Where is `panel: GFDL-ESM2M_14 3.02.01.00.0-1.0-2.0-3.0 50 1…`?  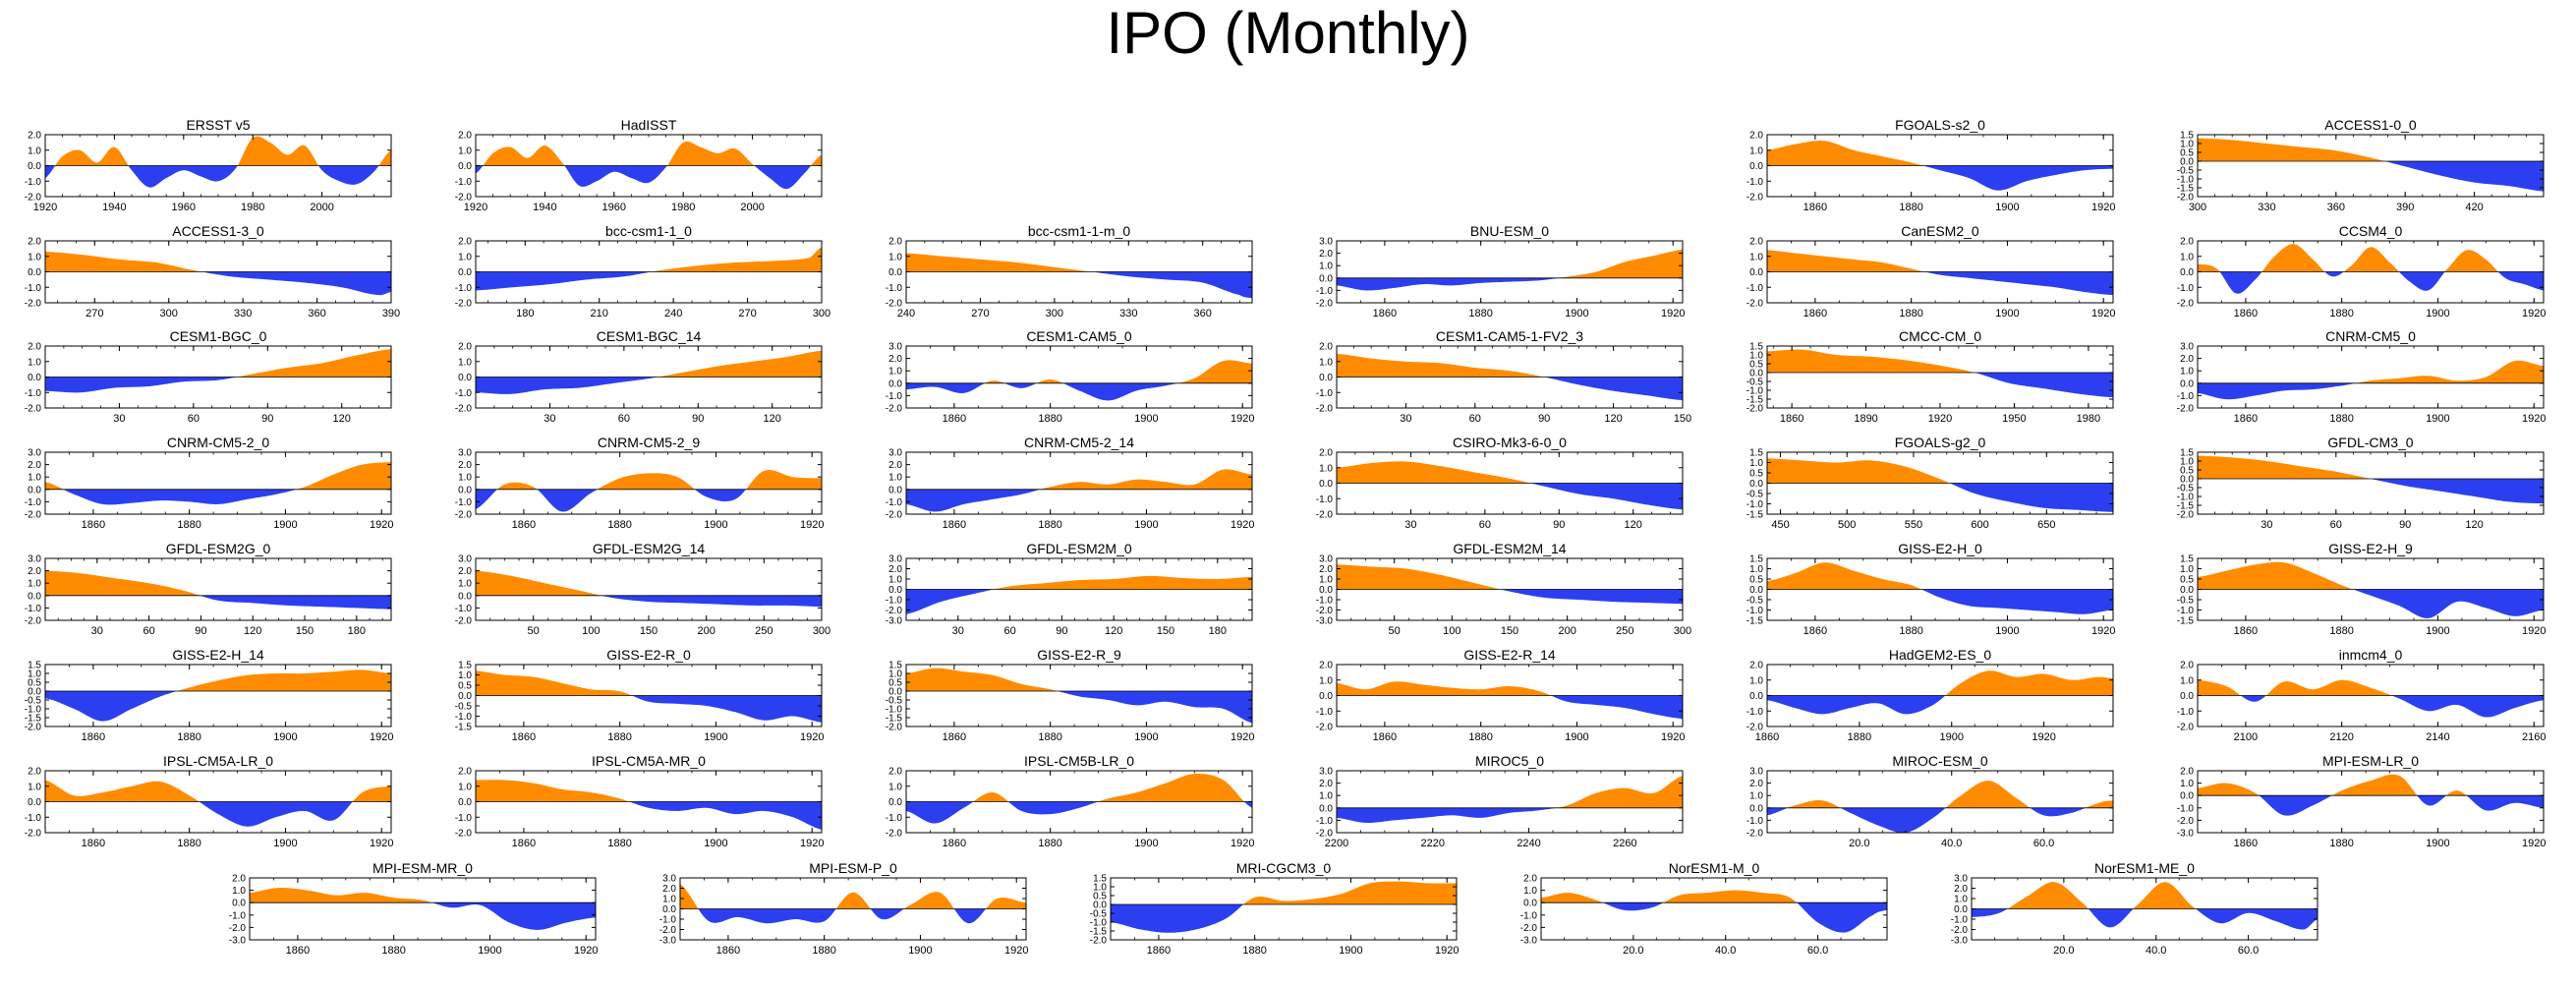 panel: GFDL-ESM2M_14 3.02.01.00.0-1.0-2.0-3.0 50 1… is located at coordinates (1504, 589).